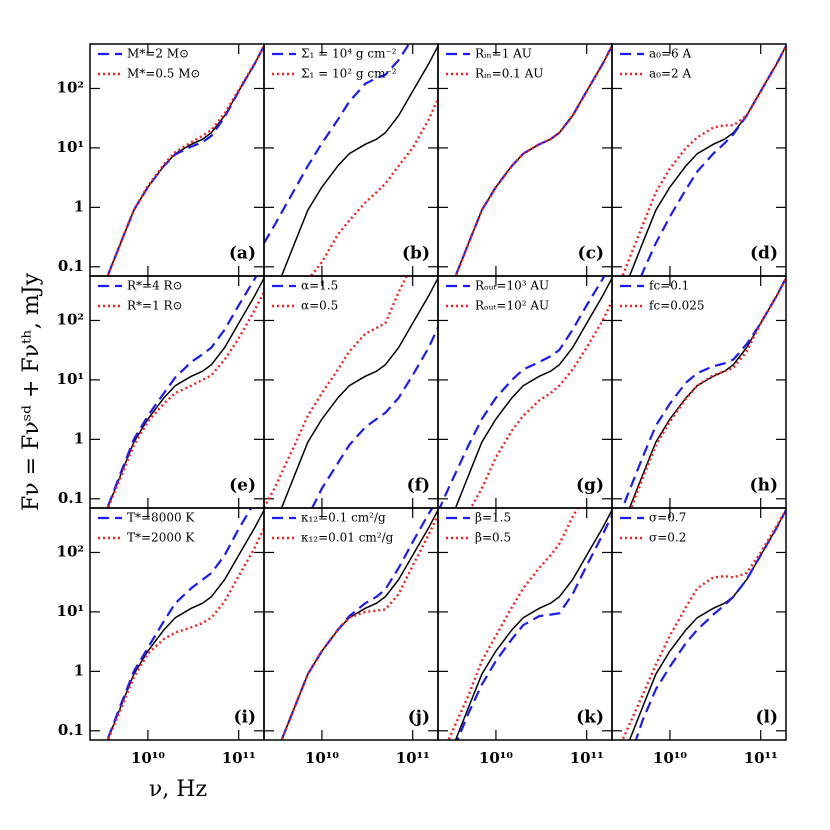 This screenshot has width=830, height=830. What do you see at coordinates (416, 254) in the screenshot?
I see `panel-label: (b)` at bounding box center [416, 254].